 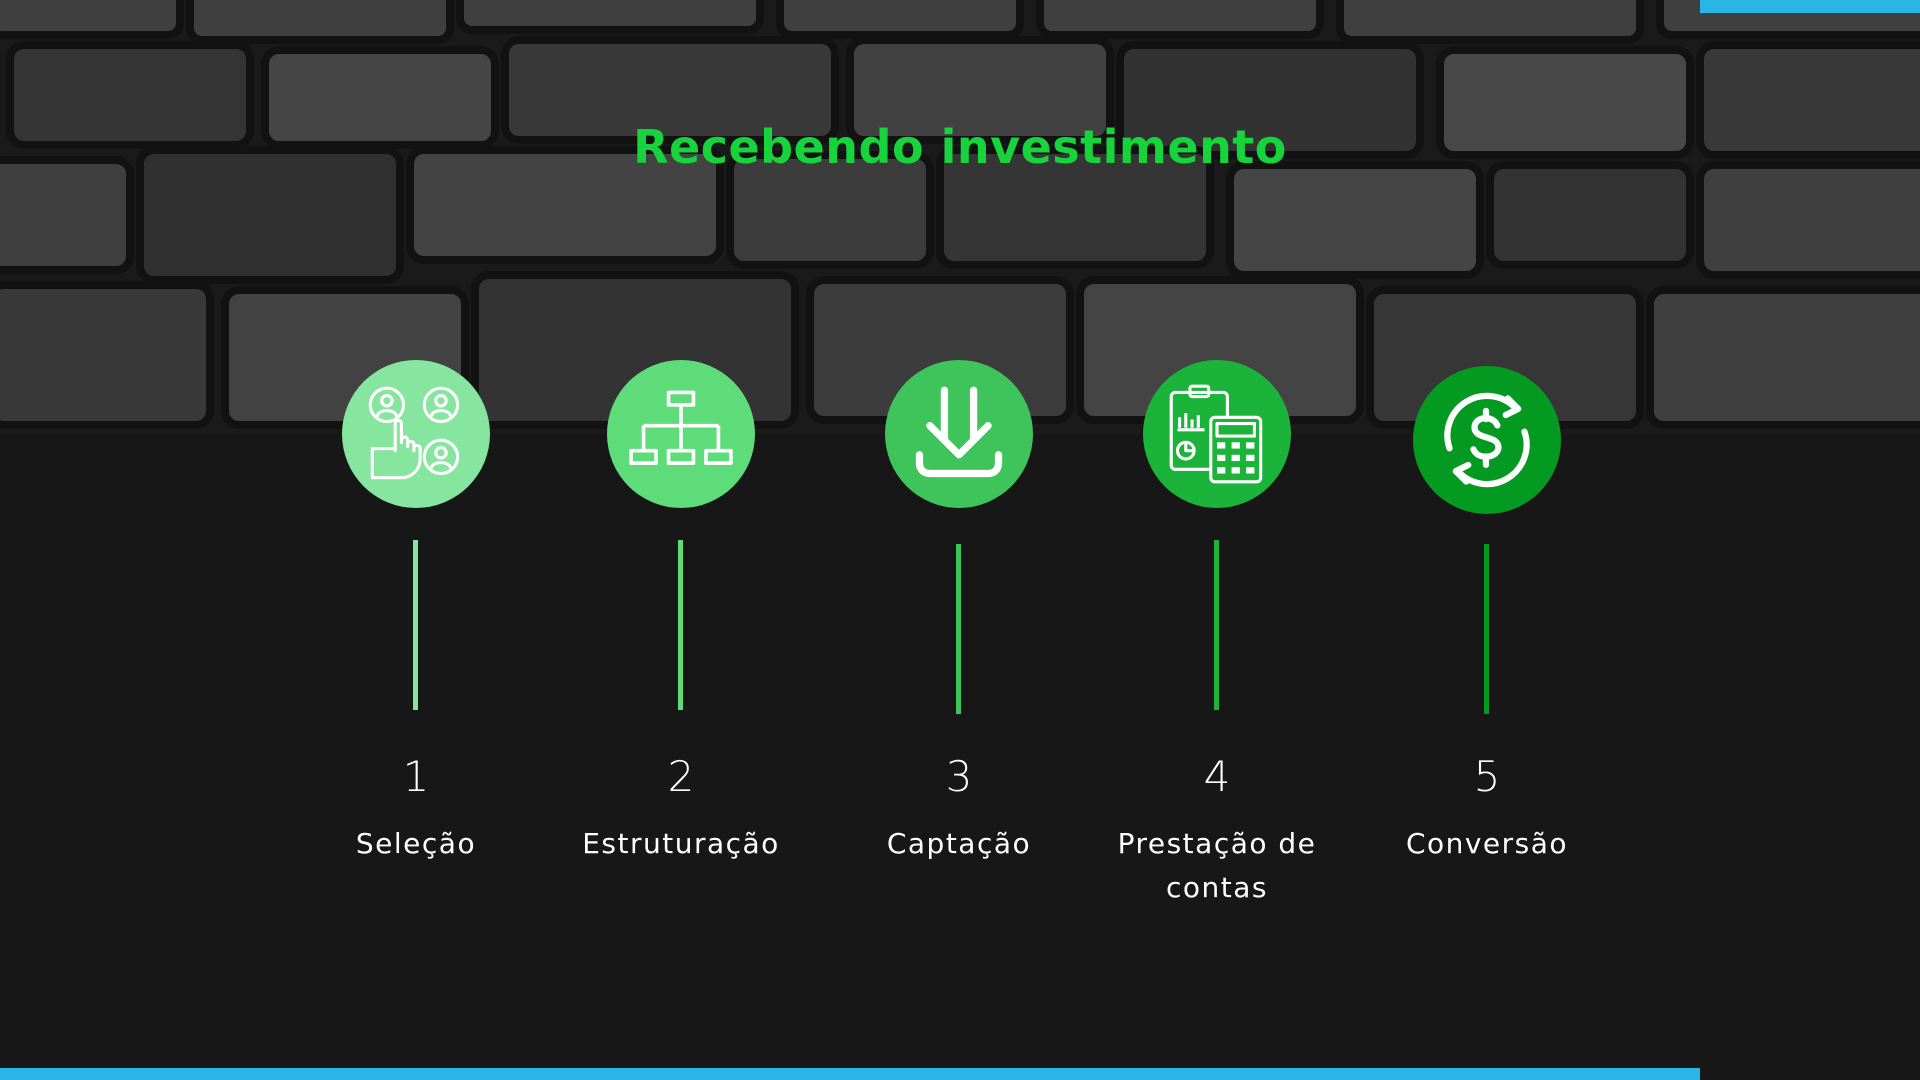 I want to click on step-3-connector, so click(x=958, y=629).